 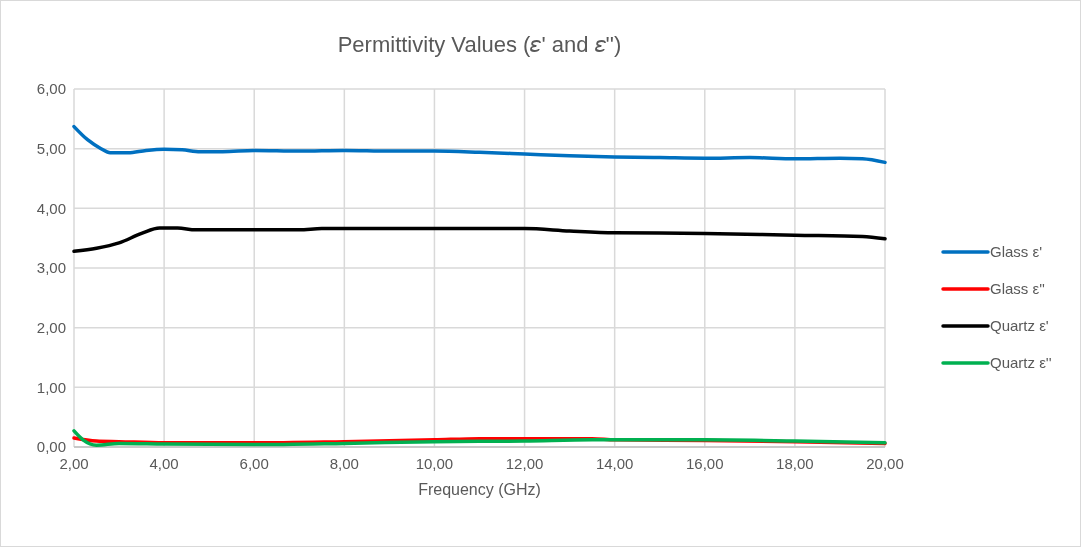 I want to click on legend-label: Quartz ε', so click(x=1019, y=326).